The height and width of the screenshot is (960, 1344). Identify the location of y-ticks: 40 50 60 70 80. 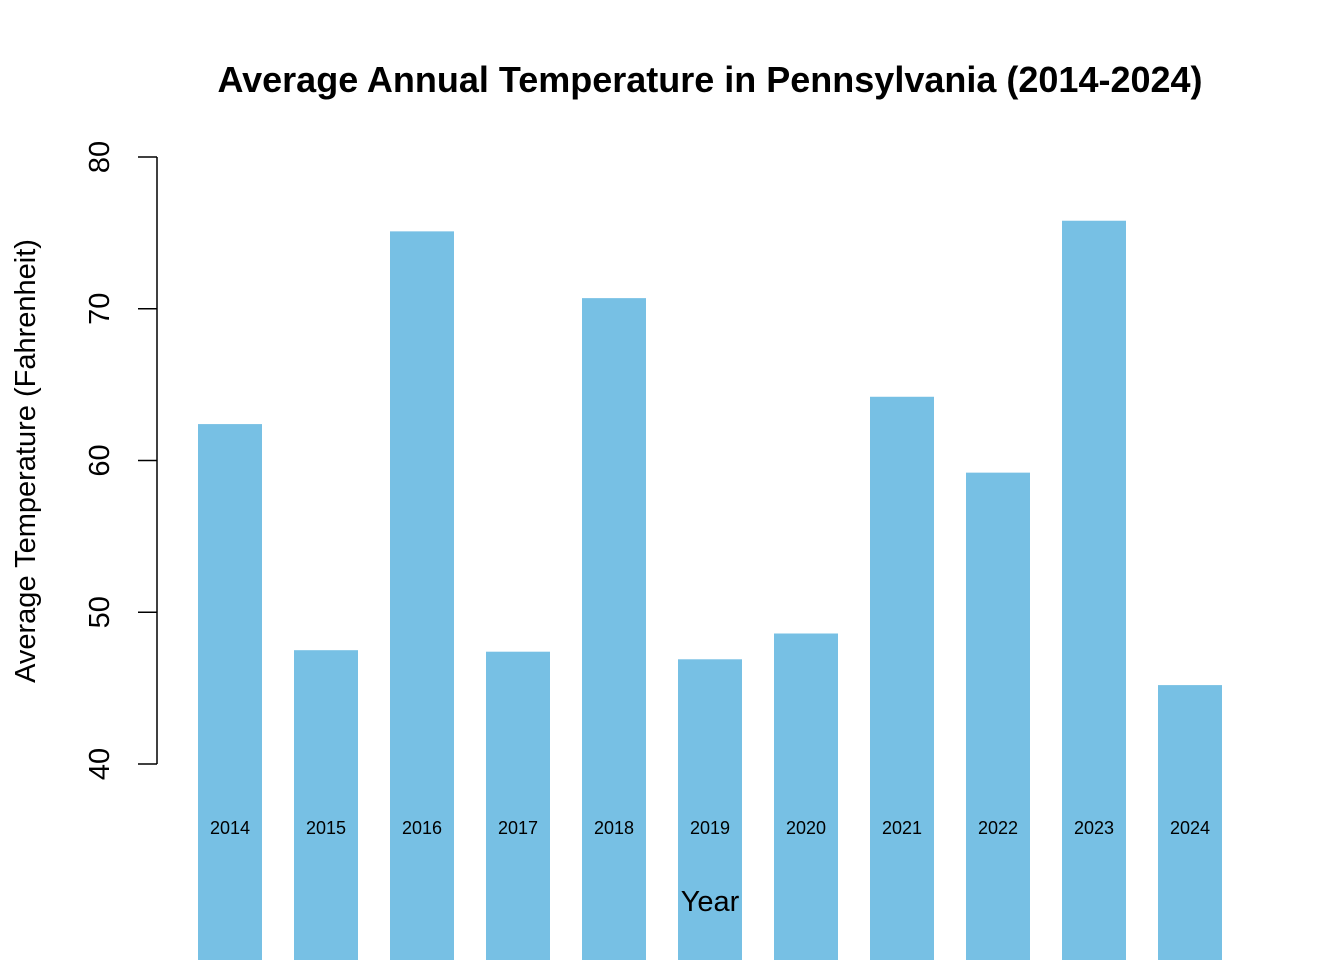
(120, 460).